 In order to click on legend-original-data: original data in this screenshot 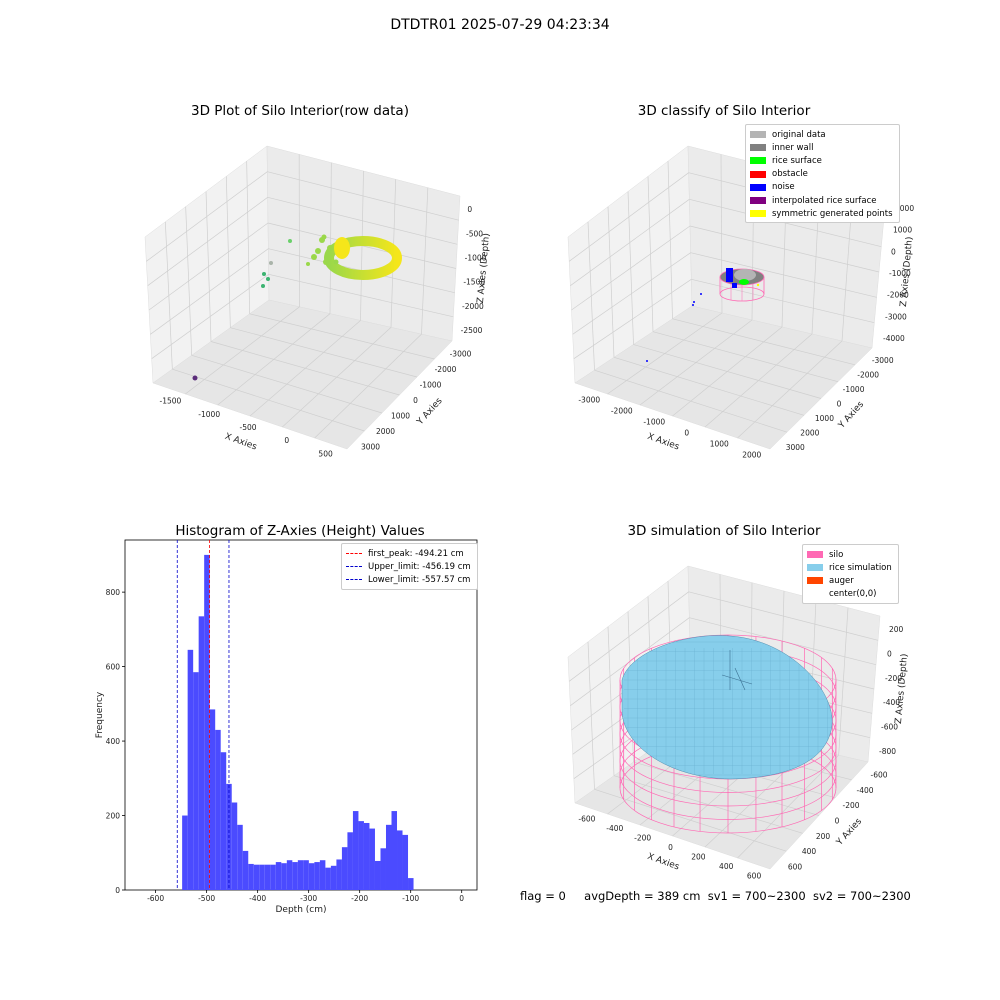, I will do `click(821, 134)`.